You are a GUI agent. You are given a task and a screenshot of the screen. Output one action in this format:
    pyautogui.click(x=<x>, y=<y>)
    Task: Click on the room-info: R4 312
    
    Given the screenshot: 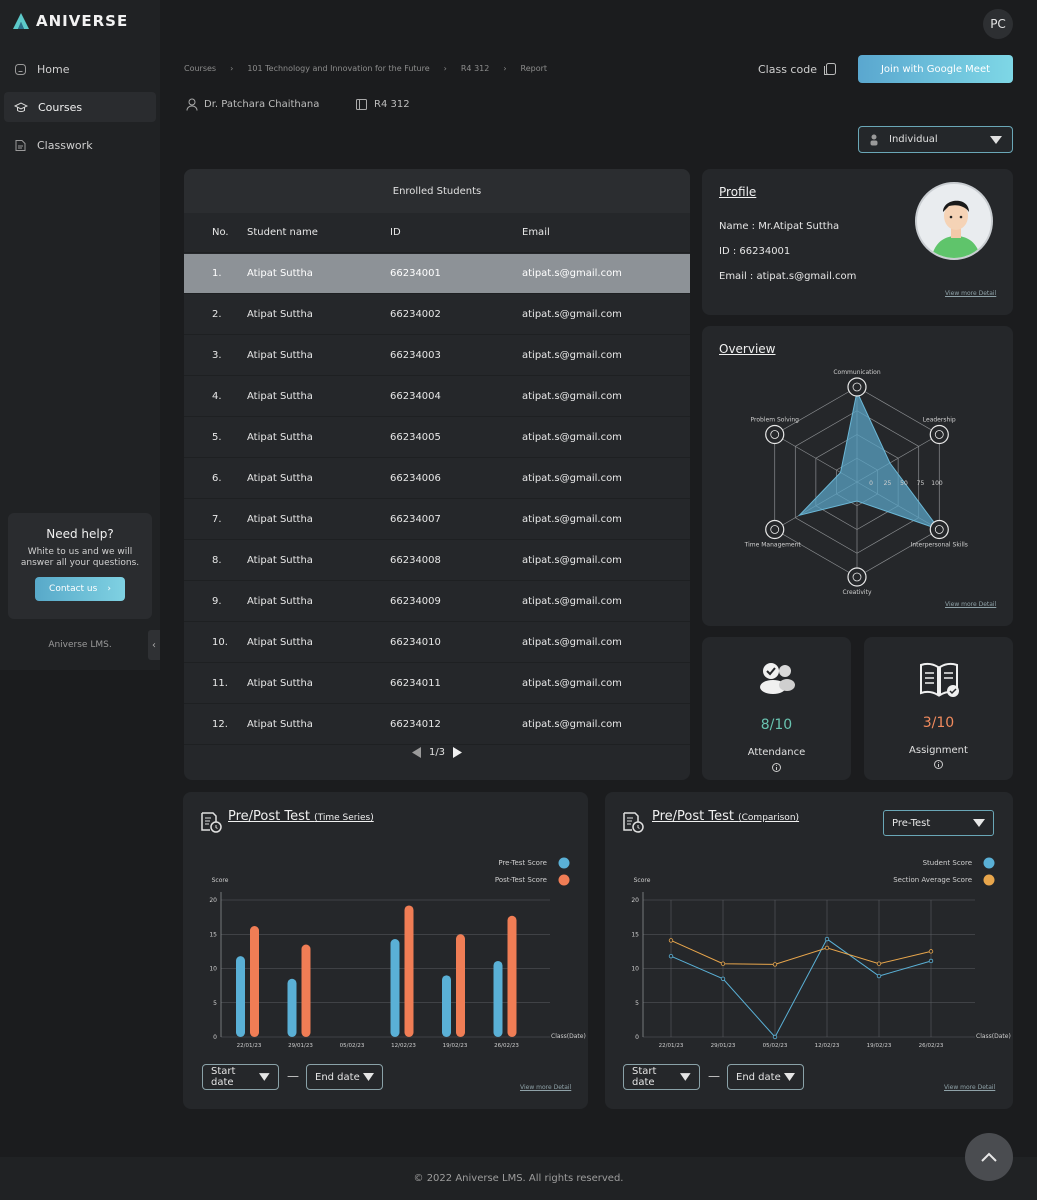 What is the action you would take?
    pyautogui.click(x=382, y=104)
    